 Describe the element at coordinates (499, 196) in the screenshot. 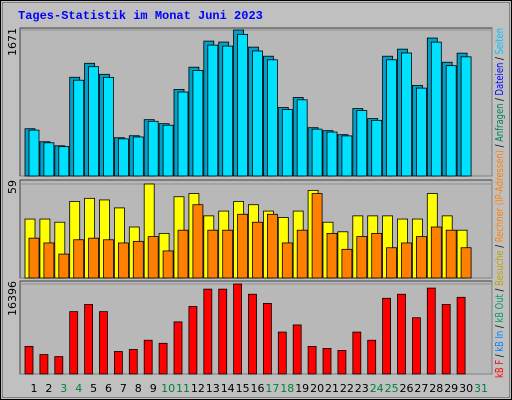

I see `legend-entry: Rechner (IP-Adressen)` at that location.